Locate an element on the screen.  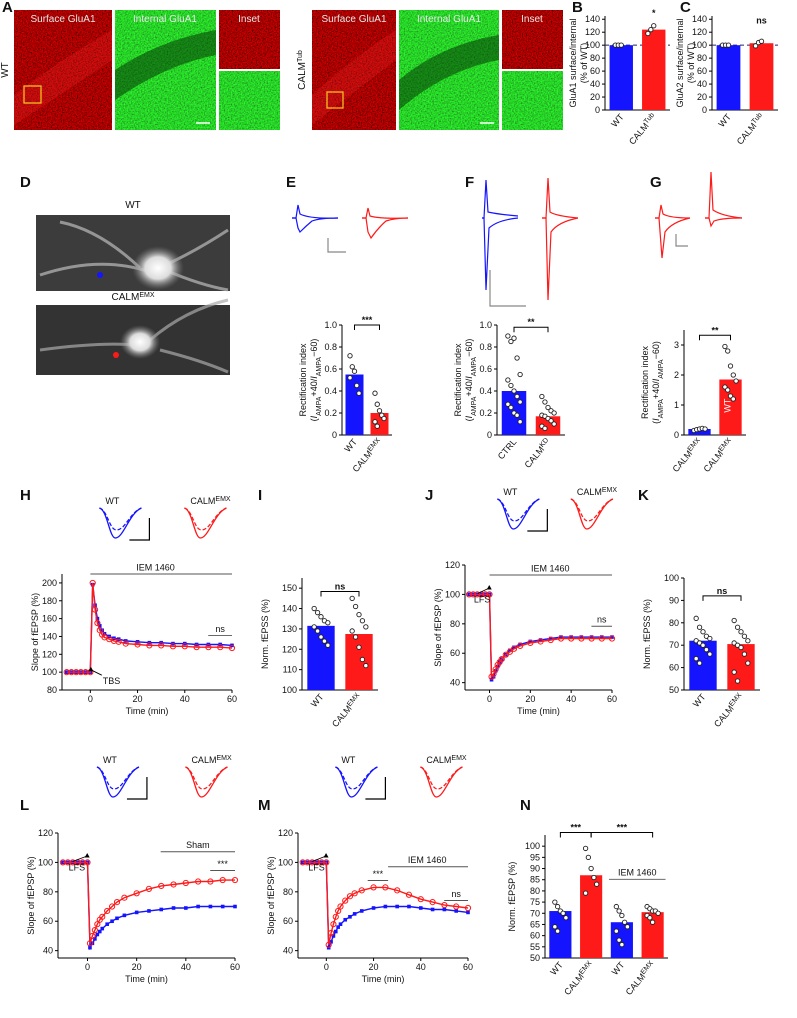
y-tick-label: 0.4 is located at coordinates (330, 391).